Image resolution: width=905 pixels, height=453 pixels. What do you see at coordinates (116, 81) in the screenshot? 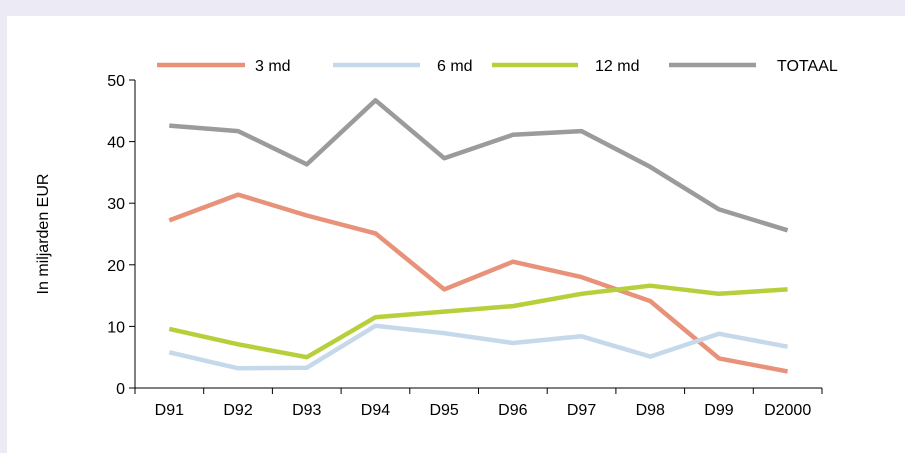
I see `y-tick-label: 50` at bounding box center [116, 81].